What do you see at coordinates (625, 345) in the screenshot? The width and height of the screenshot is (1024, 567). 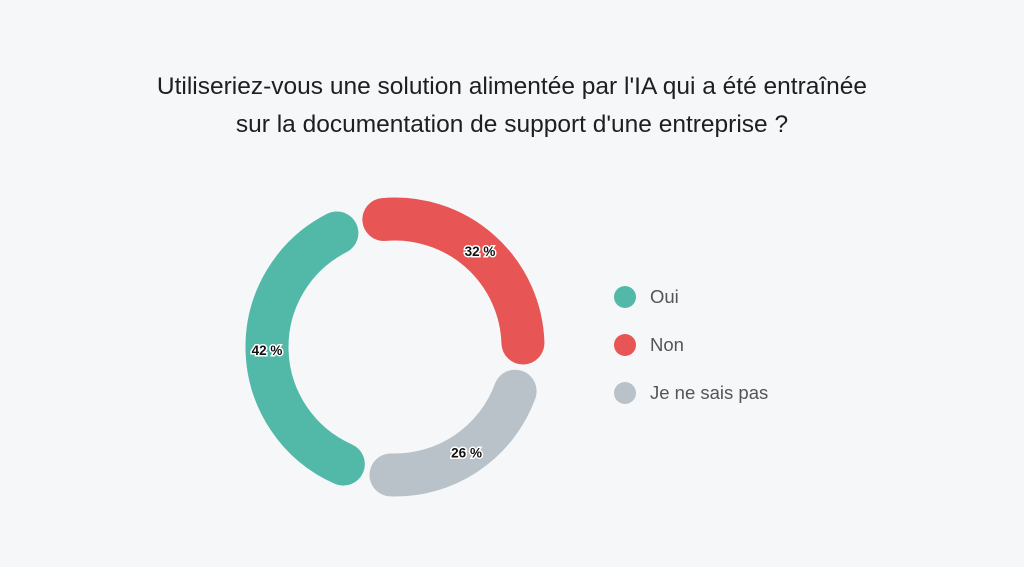 I see `legend-swatch-non` at bounding box center [625, 345].